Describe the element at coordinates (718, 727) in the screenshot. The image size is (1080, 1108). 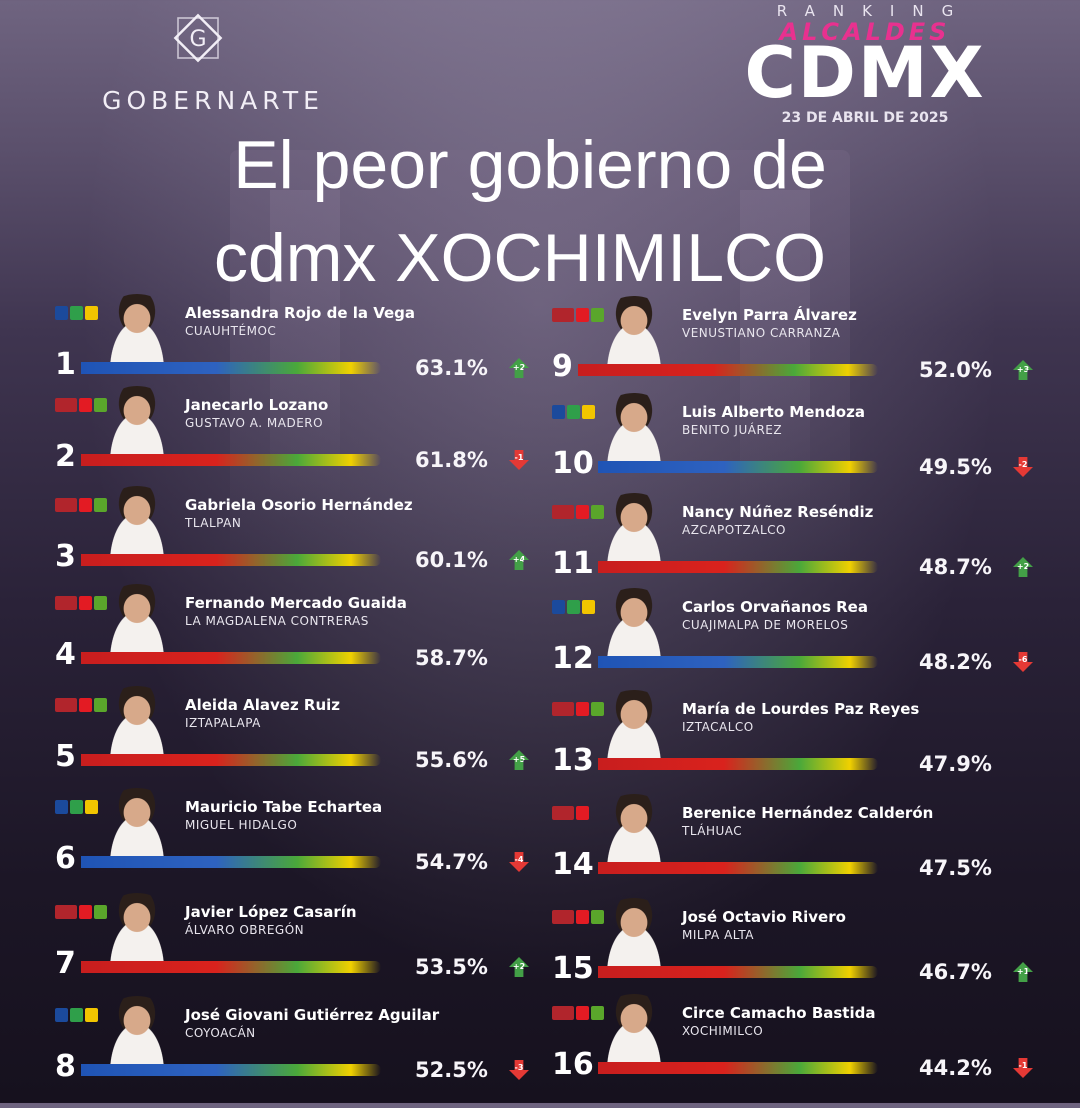
I see `mayor-district: IZTACALCO` at that location.